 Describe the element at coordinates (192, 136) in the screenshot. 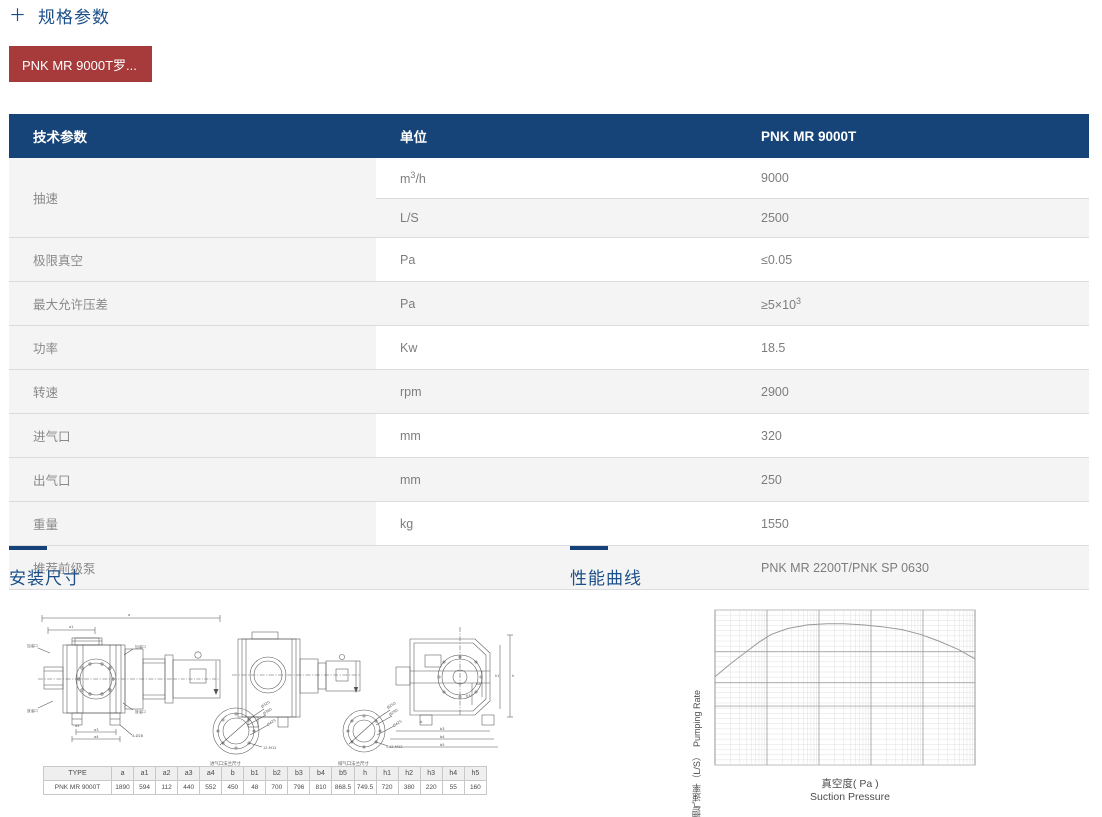

I see `col-header-param: 技术参数` at that location.